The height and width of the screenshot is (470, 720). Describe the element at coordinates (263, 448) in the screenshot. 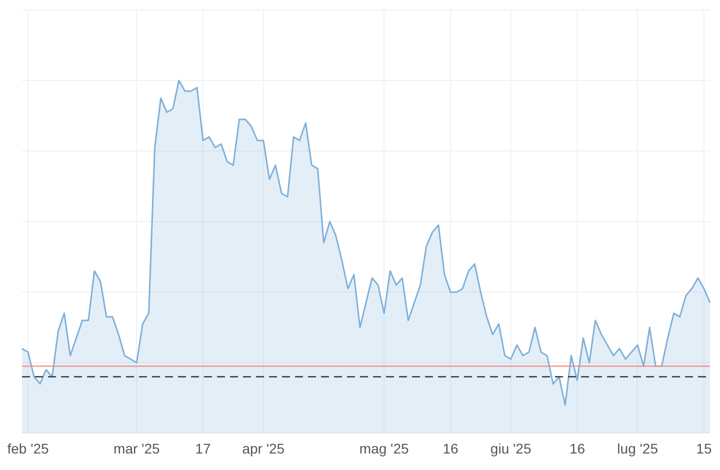

I see `x-tick-label: apr '25` at that location.